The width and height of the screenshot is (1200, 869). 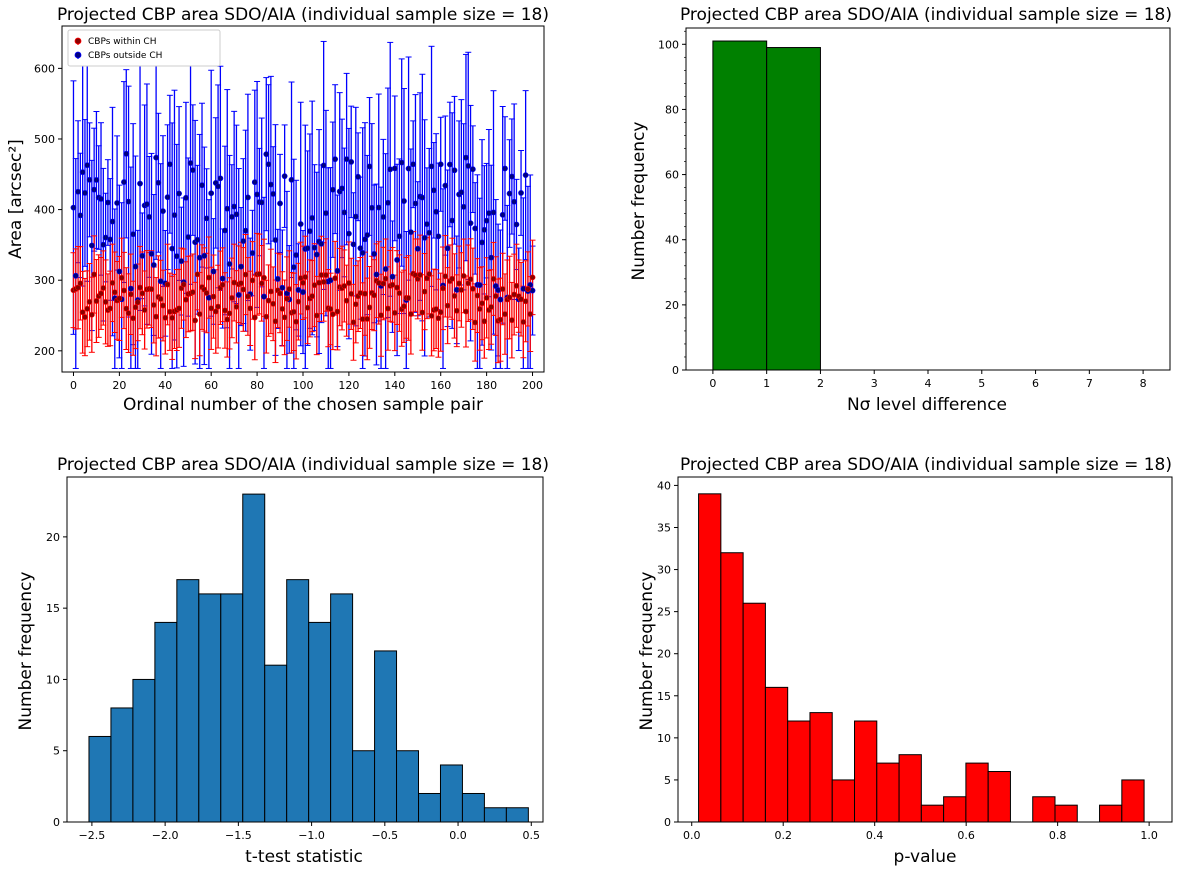 What do you see at coordinates (664, 485) in the screenshot?
I see `p4-ytick-label: 40` at bounding box center [664, 485].